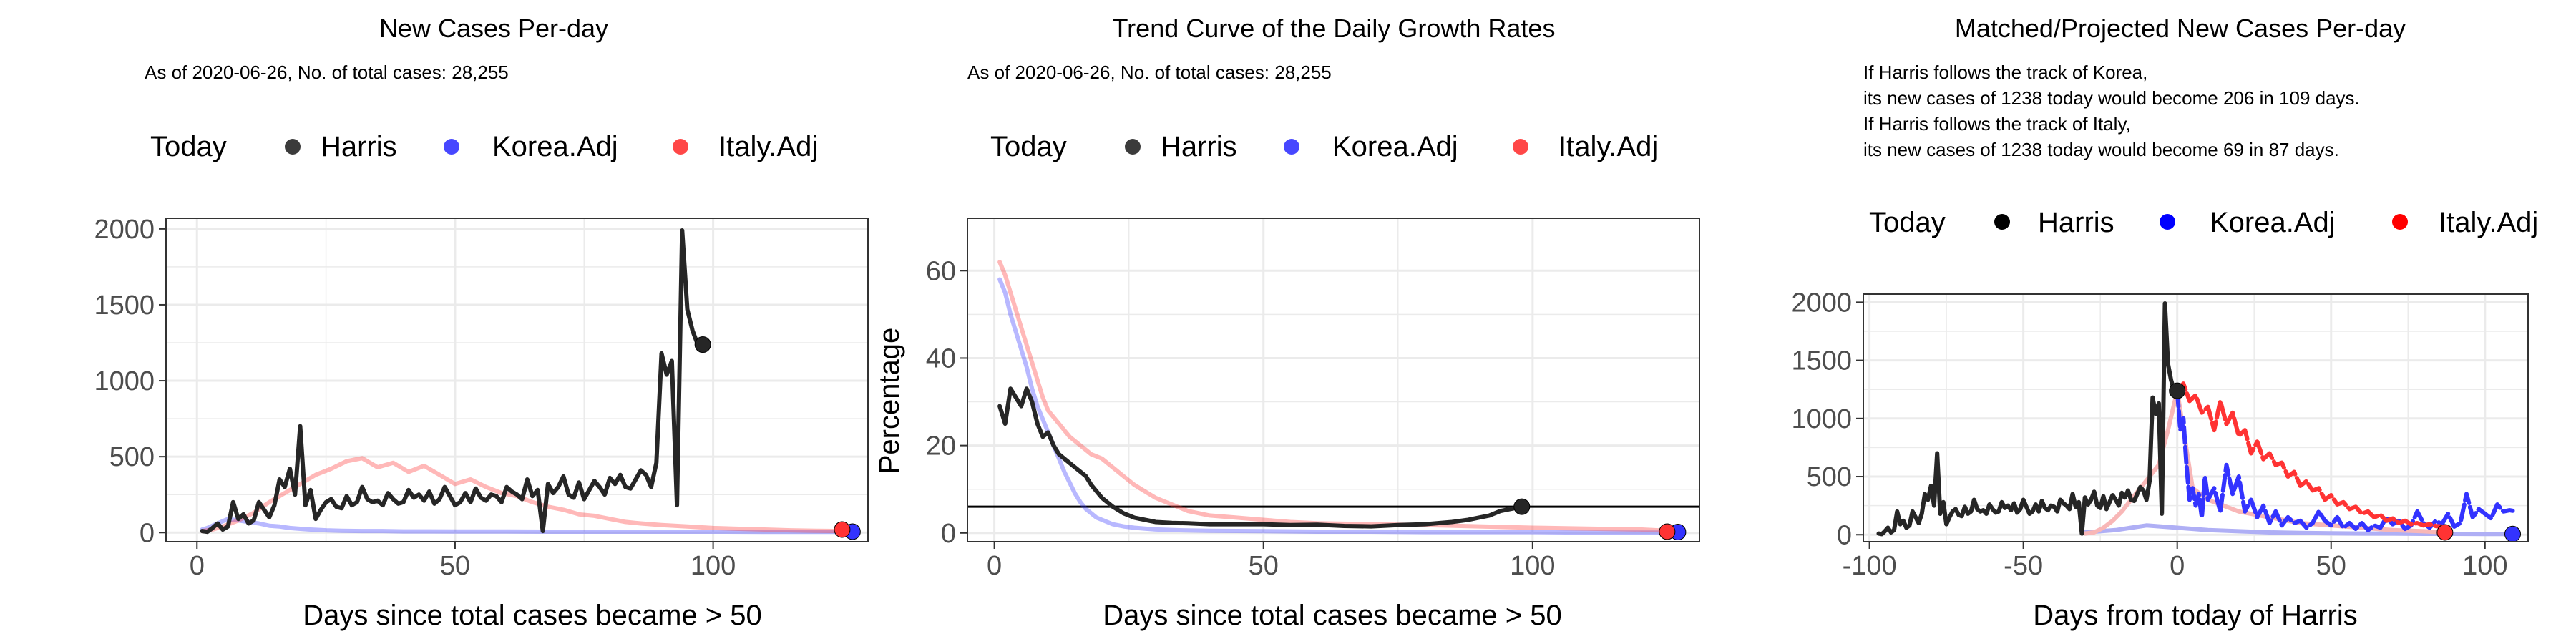 This screenshot has height=644, width=2576. What do you see at coordinates (2512, 533) in the screenshot?
I see `today-point-korea-adj` at bounding box center [2512, 533].